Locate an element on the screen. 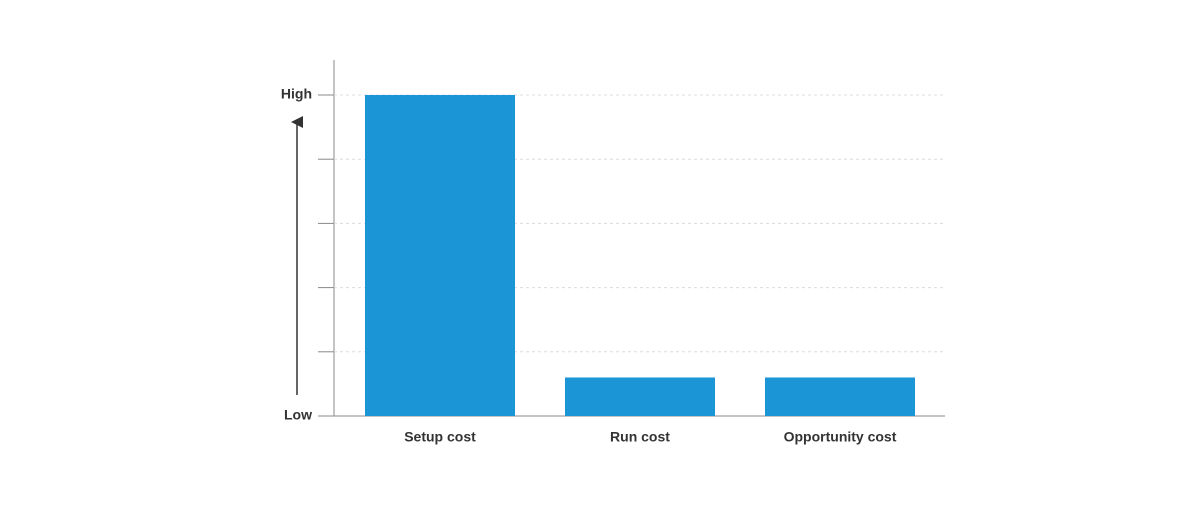 This screenshot has height=505, width=1200. x-tick-label: Setup cost is located at coordinates (440, 437).